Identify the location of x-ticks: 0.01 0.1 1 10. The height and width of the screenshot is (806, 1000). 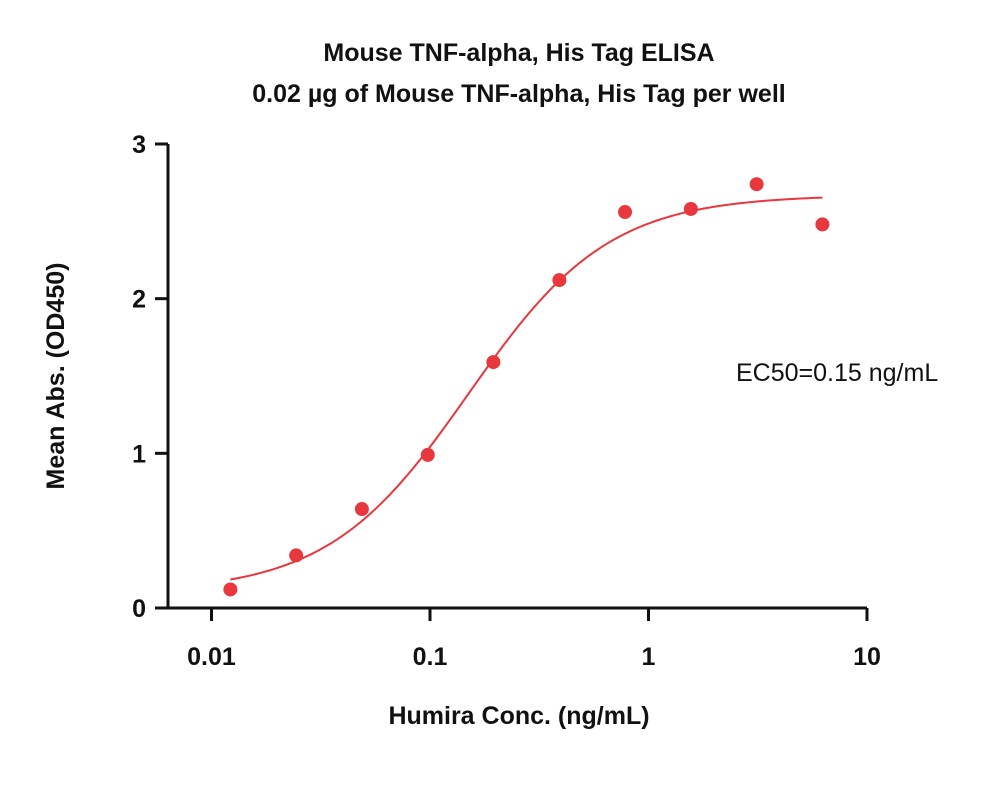
(534, 639).